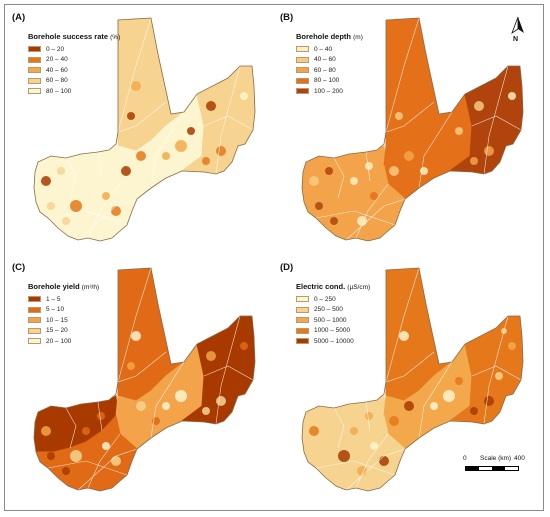  I want to click on legend-item: 10 – 15, so click(63, 320).